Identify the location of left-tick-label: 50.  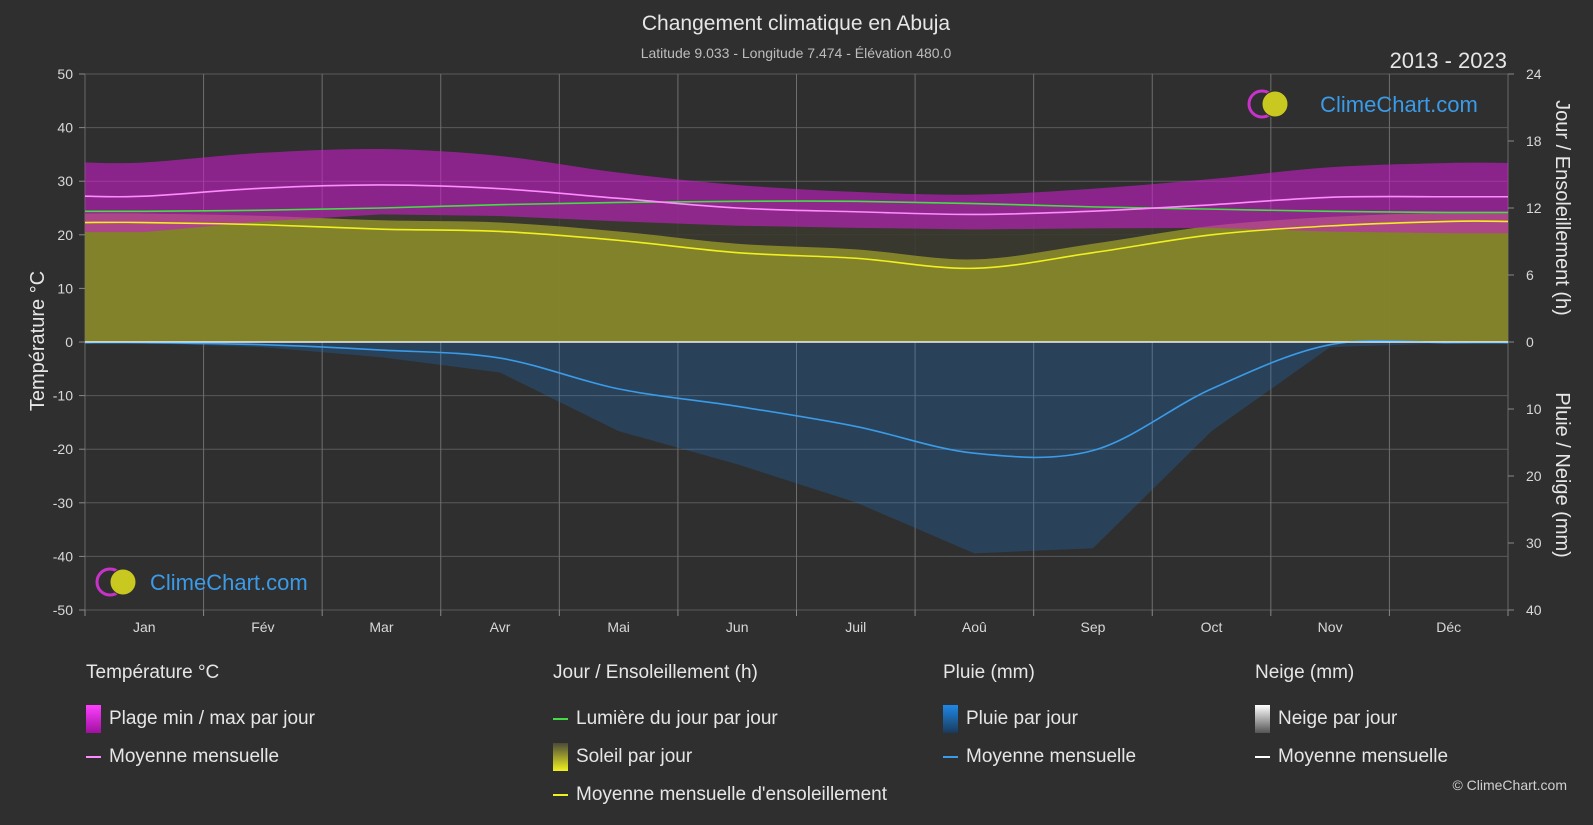
(65, 74).